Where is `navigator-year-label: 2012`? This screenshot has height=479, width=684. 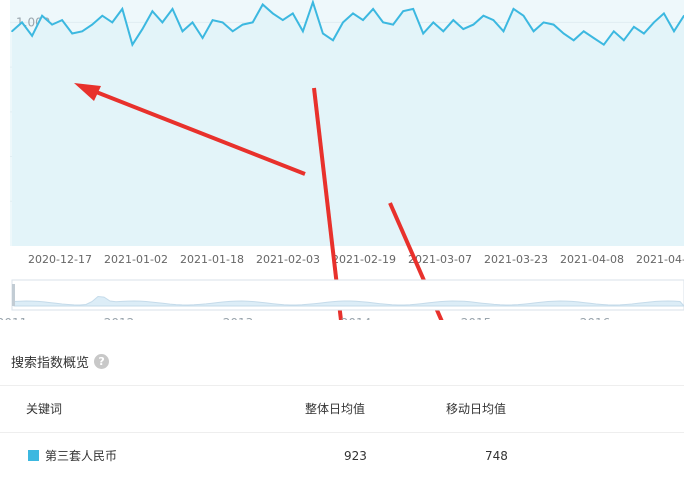
navigator-year-label: 2012 is located at coordinates (119, 318).